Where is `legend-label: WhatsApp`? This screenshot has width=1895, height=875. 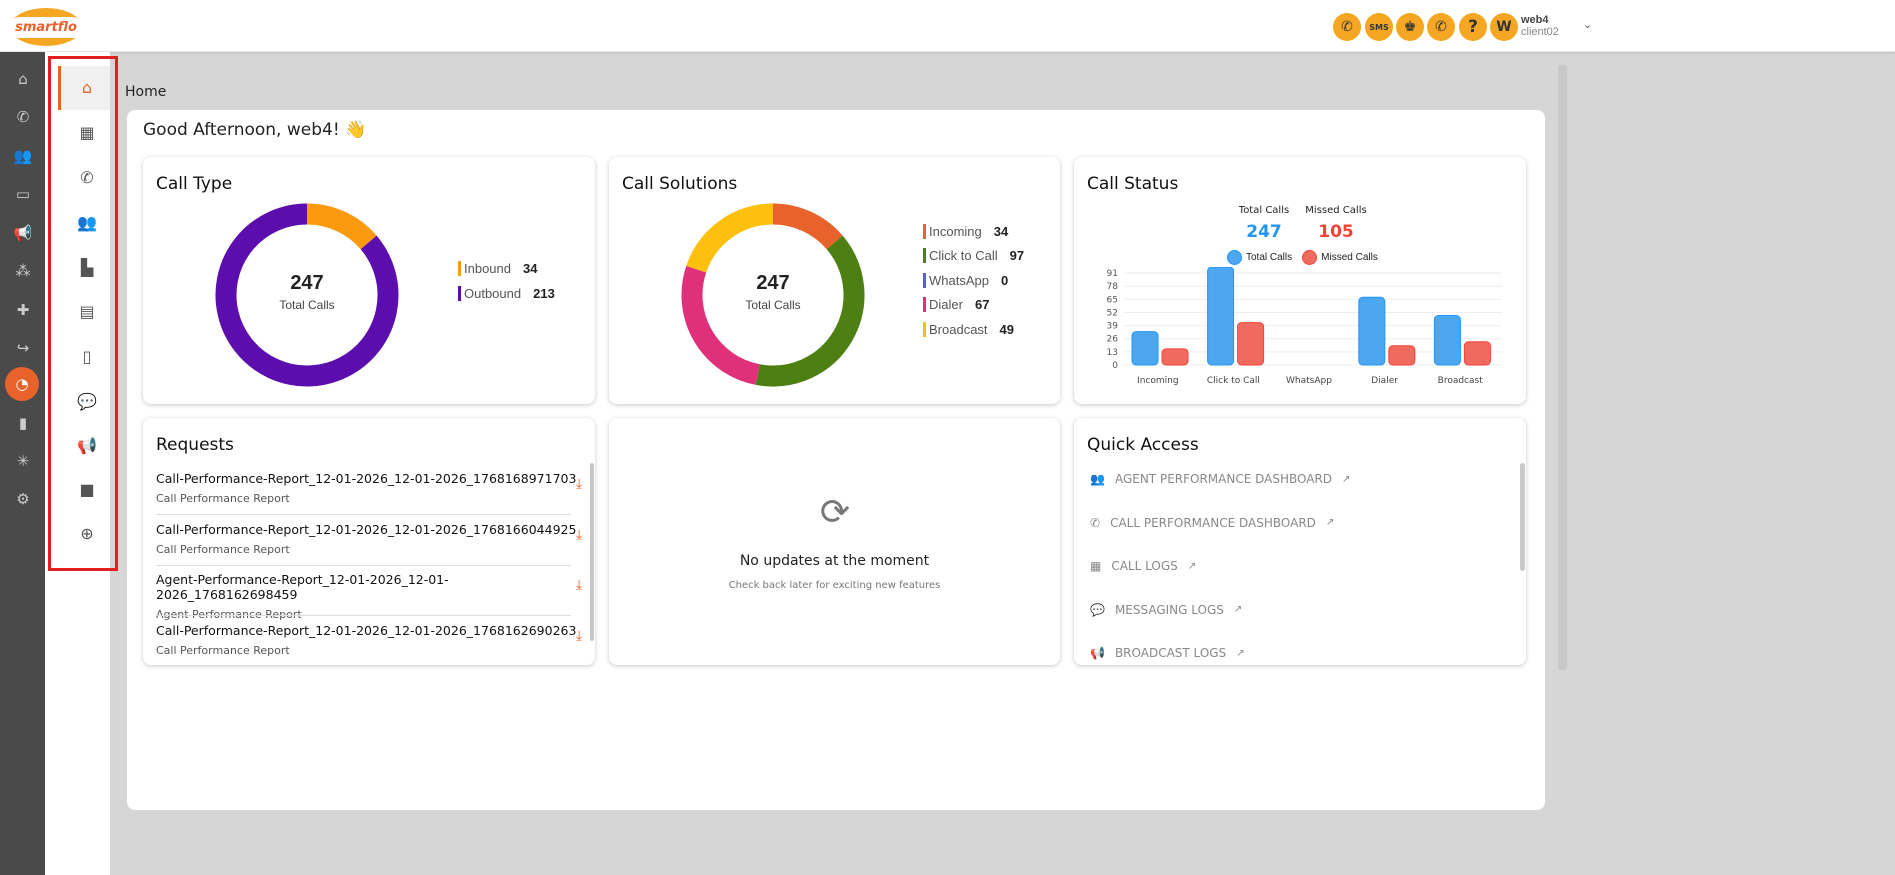
legend-label: WhatsApp is located at coordinates (959, 280).